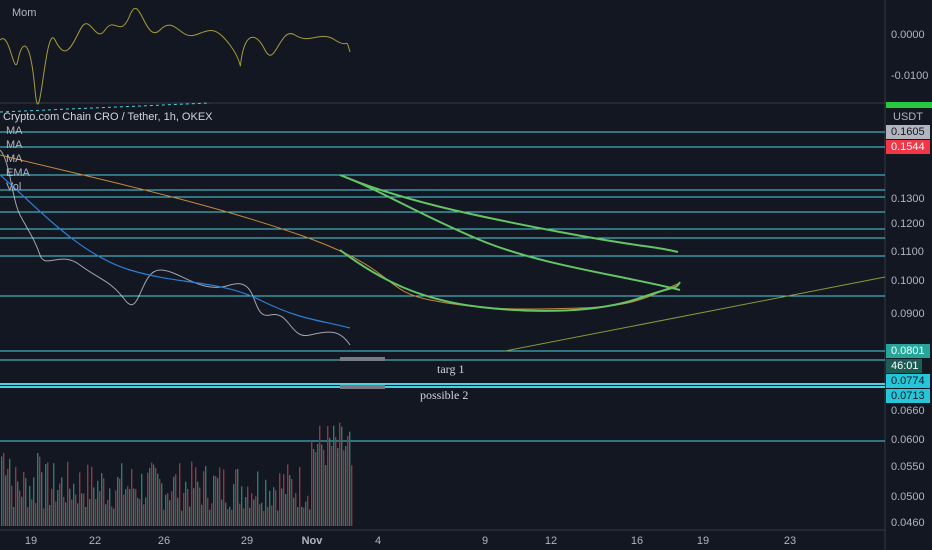 The height and width of the screenshot is (550, 932). What do you see at coordinates (790, 541) in the screenshot?
I see `time-axis-label: 23` at bounding box center [790, 541].